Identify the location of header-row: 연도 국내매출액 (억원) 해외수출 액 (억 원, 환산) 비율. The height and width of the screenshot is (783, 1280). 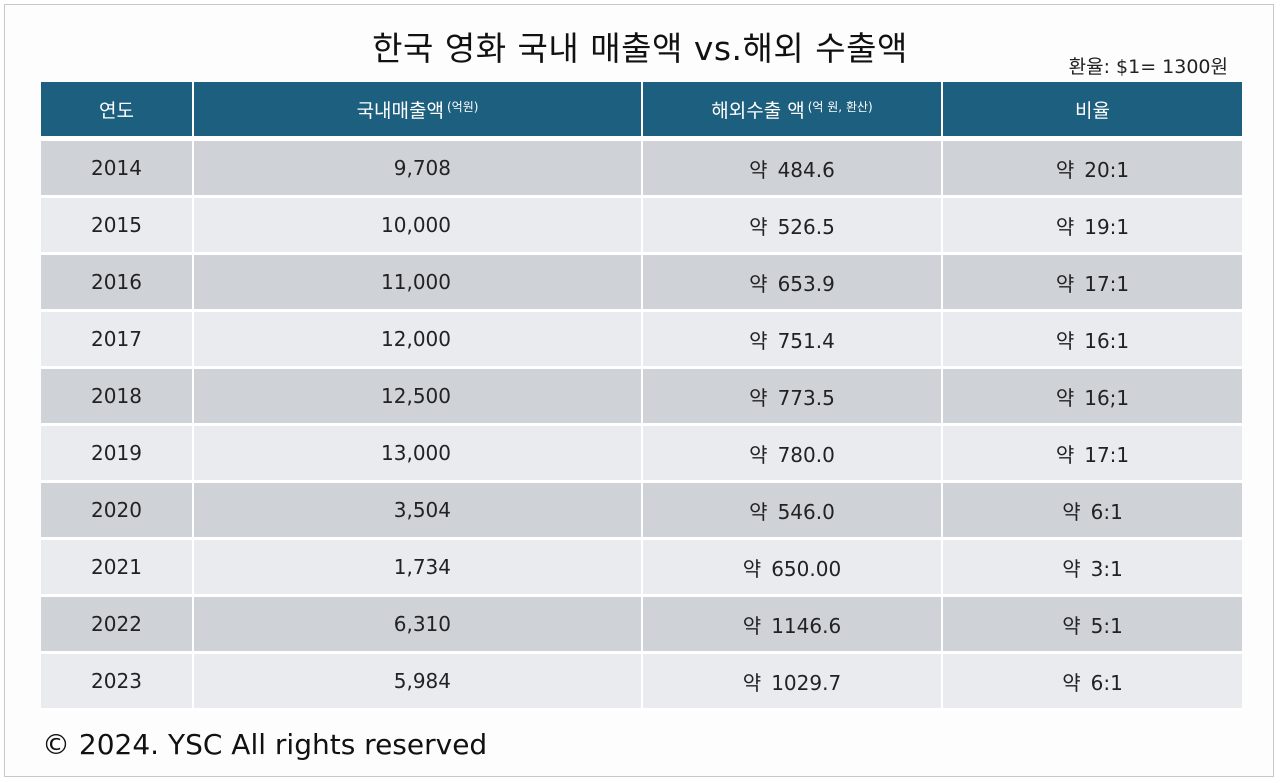
(641, 111).